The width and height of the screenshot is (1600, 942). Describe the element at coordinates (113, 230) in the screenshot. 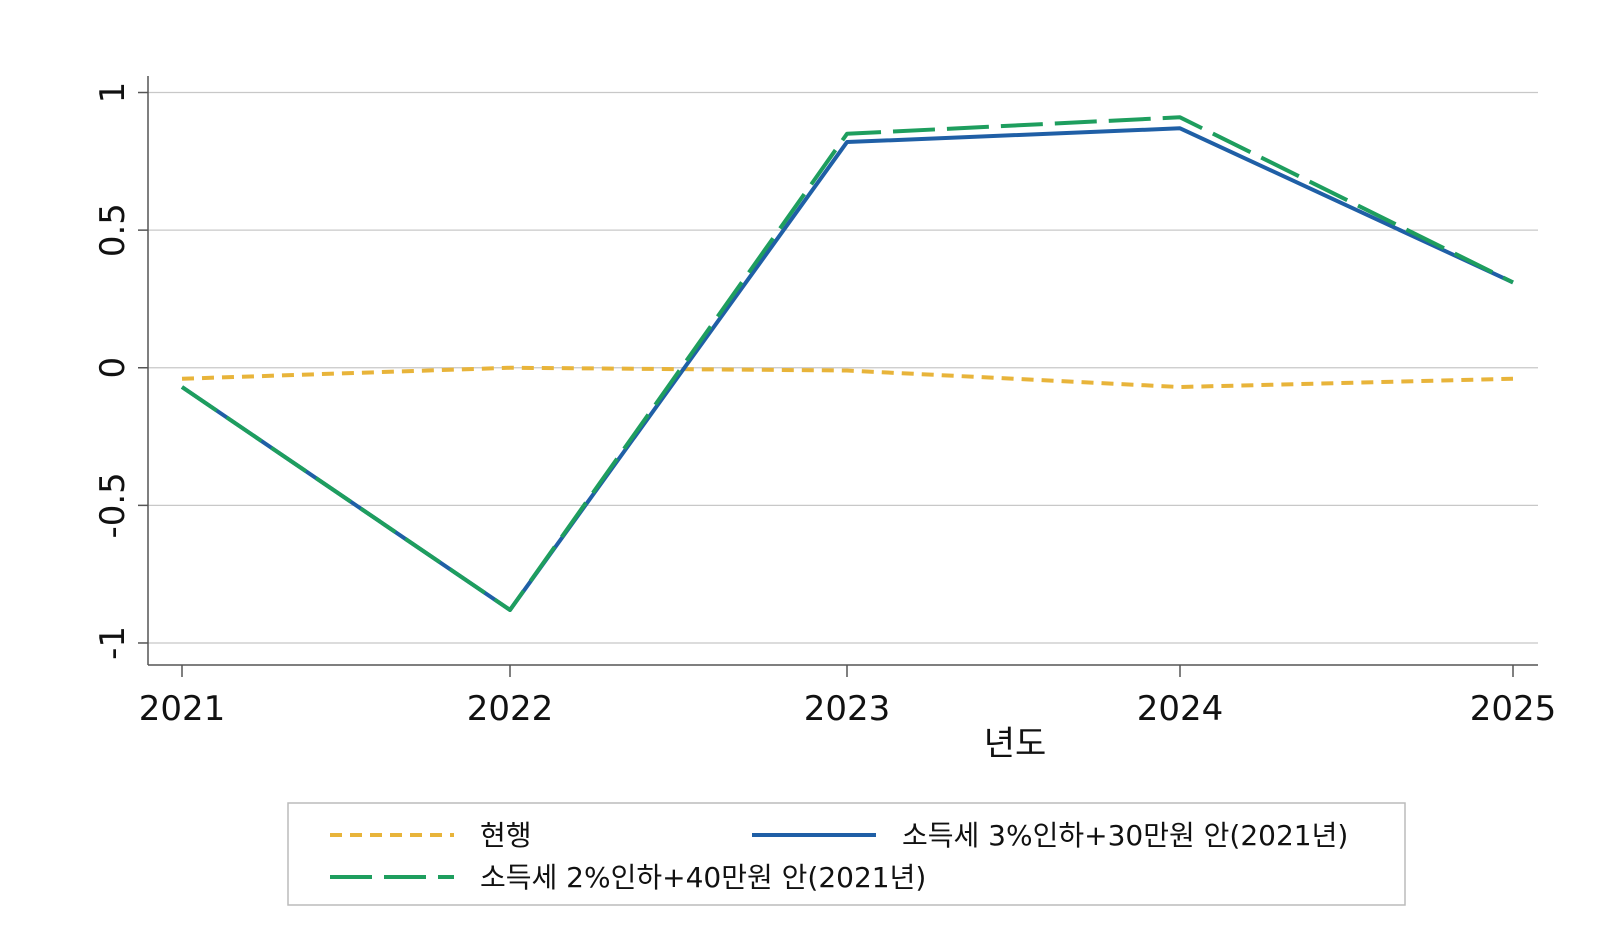

I see `y-tick-label: 0.5` at that location.